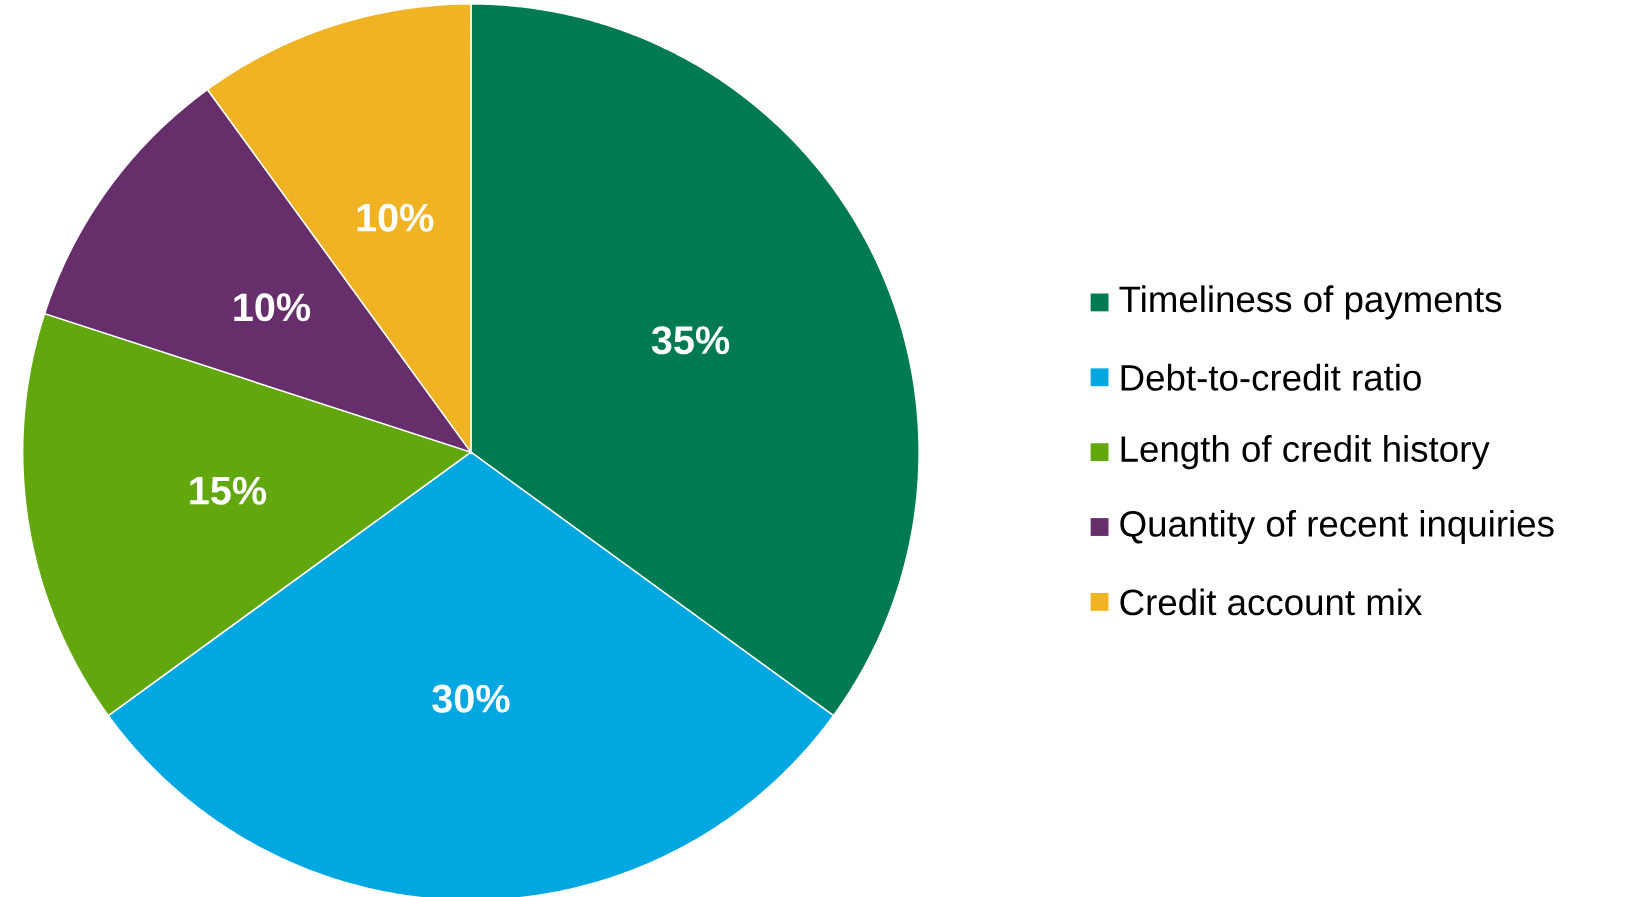 Image resolution: width=1637 pixels, height=897 pixels. What do you see at coordinates (1271, 602) in the screenshot?
I see `legend-label: Credit account mix` at bounding box center [1271, 602].